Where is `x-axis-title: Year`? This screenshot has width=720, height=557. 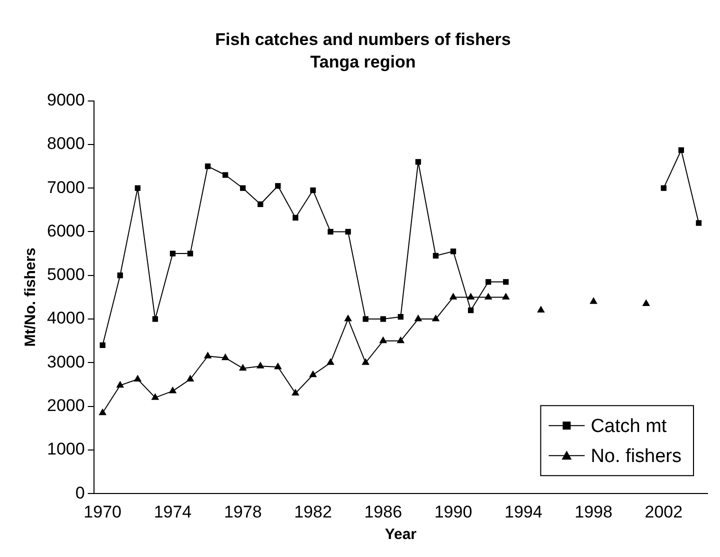 x-axis-title: Year is located at coordinates (400, 535).